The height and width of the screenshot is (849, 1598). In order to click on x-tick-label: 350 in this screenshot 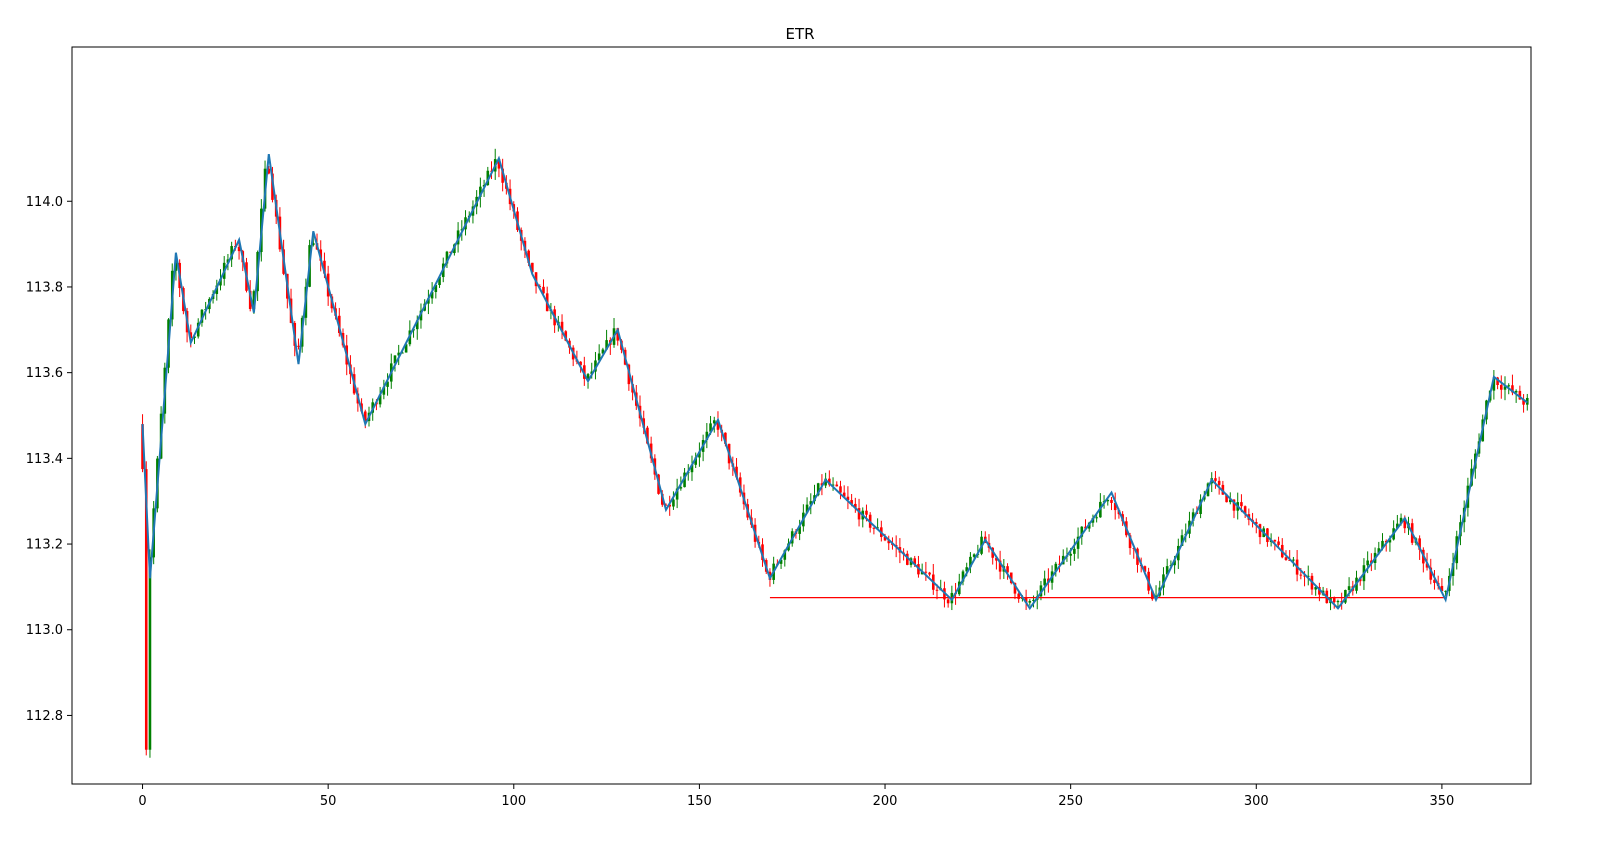, I will do `click(1441, 801)`.